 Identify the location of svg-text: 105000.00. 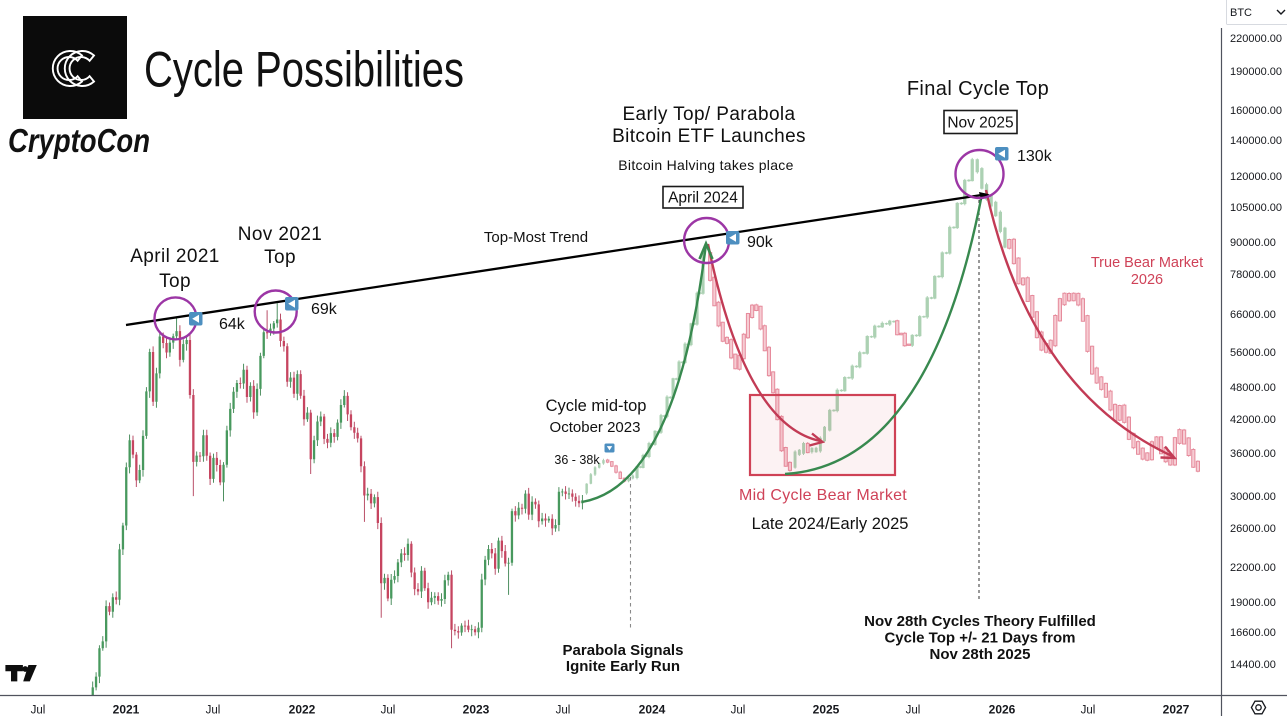
(1256, 208).